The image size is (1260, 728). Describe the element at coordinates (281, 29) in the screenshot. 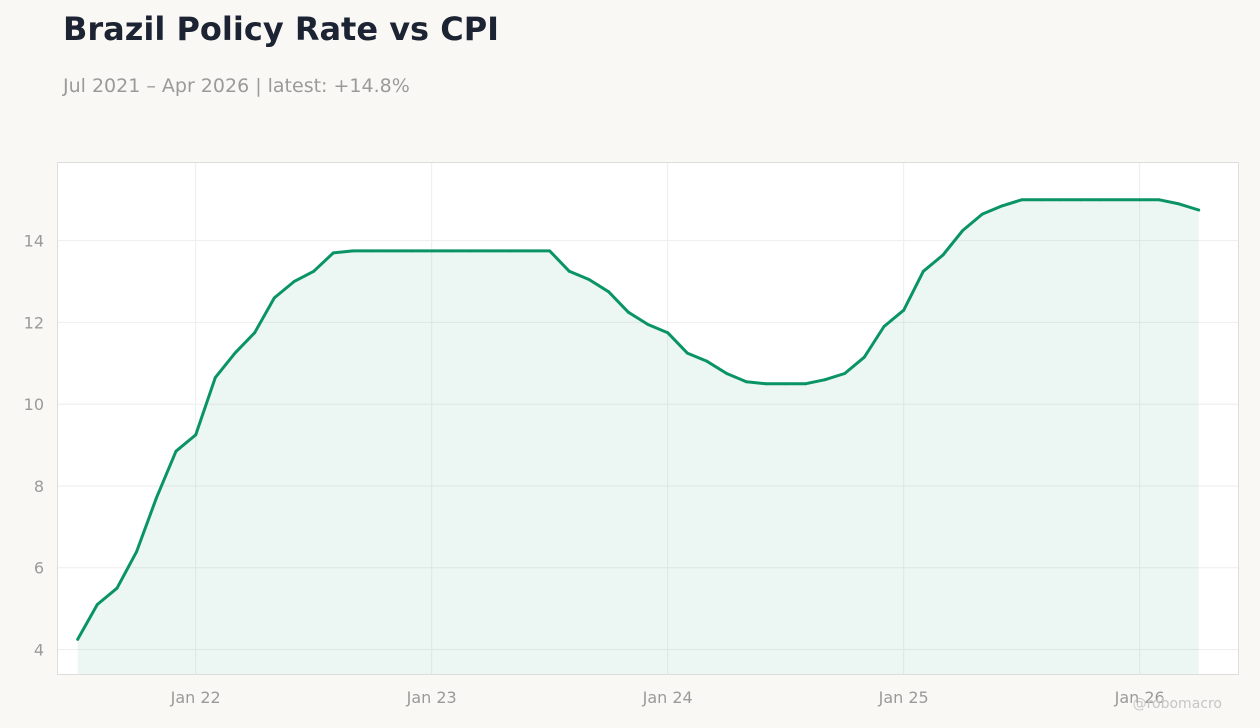

I see `chart-title: Brazil Policy Rate vs CPI` at that location.